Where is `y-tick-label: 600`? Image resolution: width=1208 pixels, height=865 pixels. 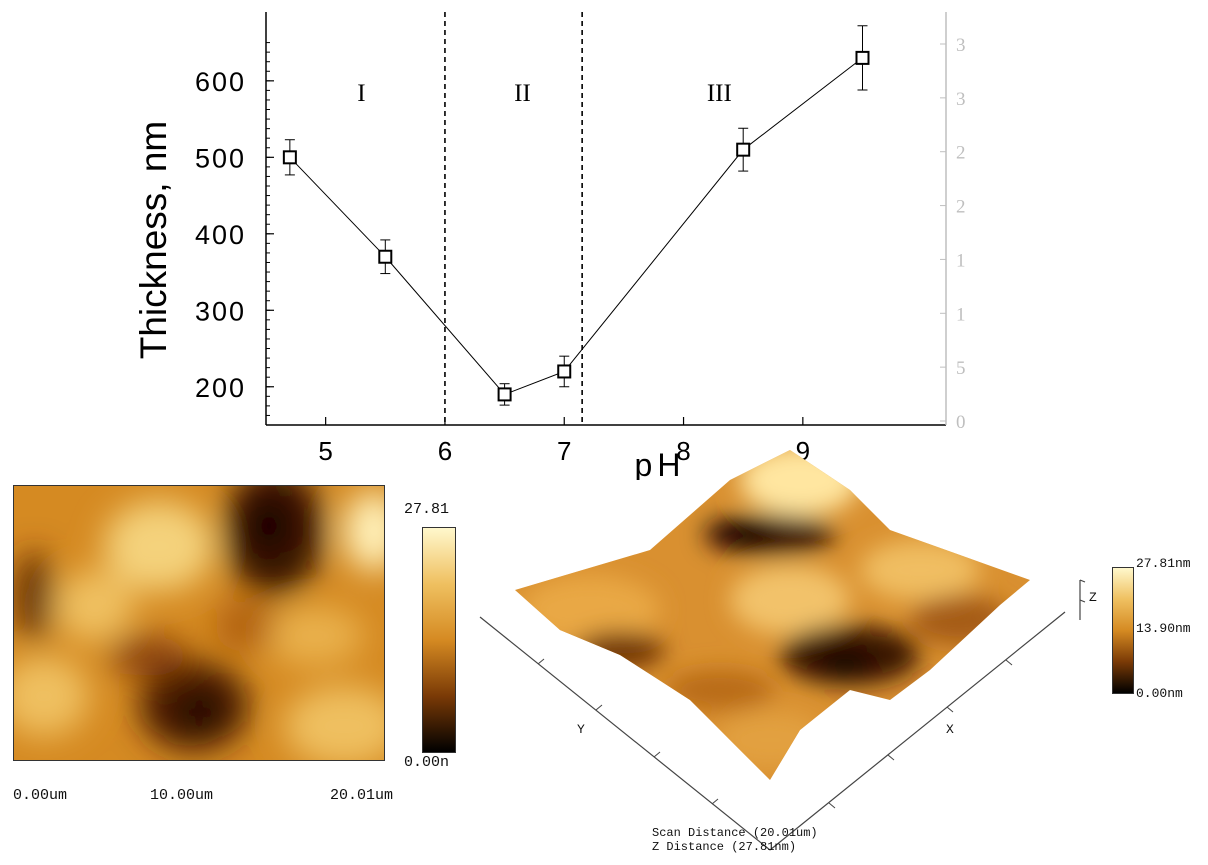 y-tick-label: 600 is located at coordinates (220, 82).